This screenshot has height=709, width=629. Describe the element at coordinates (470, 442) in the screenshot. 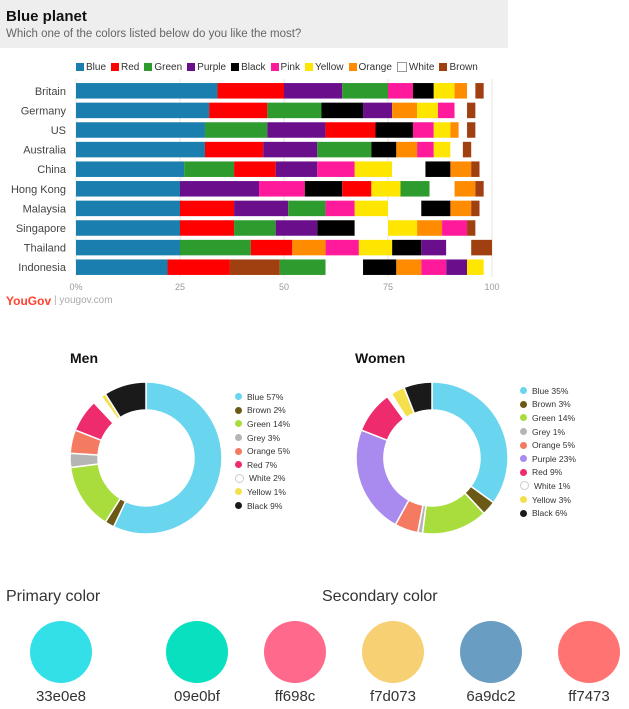

I see `slice-blue` at that location.